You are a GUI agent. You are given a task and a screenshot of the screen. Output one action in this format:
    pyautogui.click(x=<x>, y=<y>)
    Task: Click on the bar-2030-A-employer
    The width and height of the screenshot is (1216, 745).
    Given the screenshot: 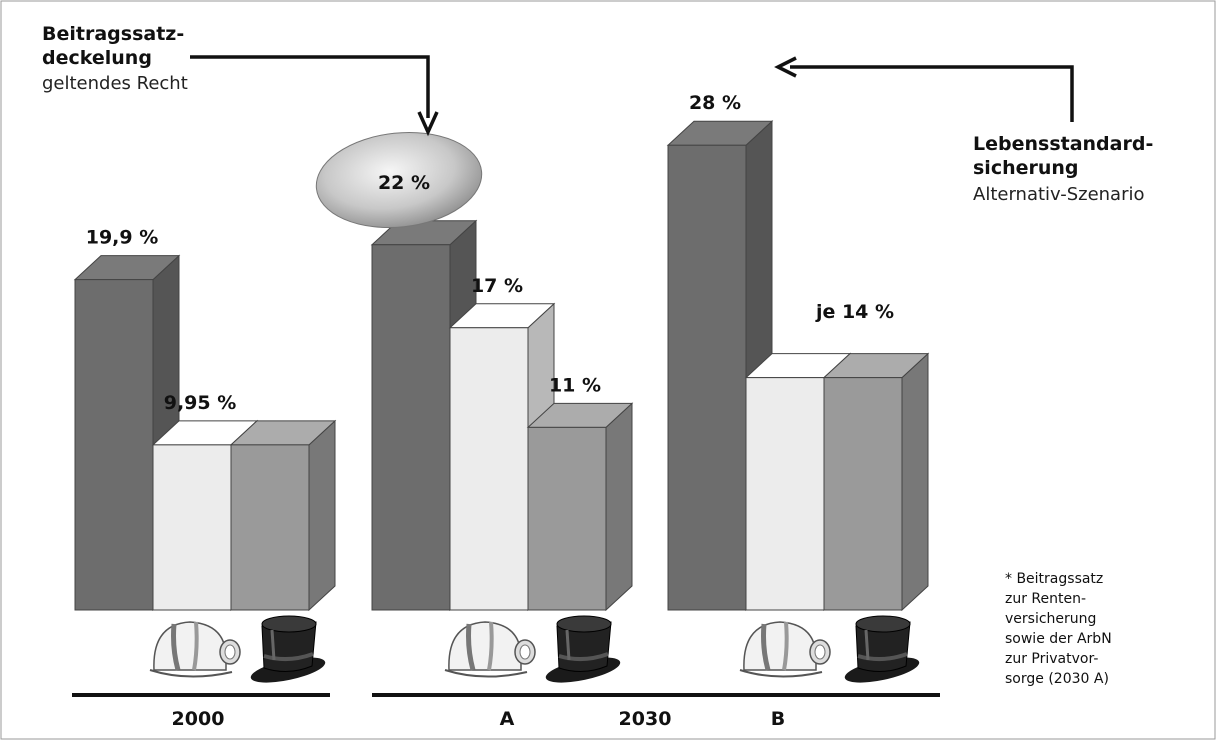 What is the action you would take?
    pyautogui.click(x=580, y=507)
    